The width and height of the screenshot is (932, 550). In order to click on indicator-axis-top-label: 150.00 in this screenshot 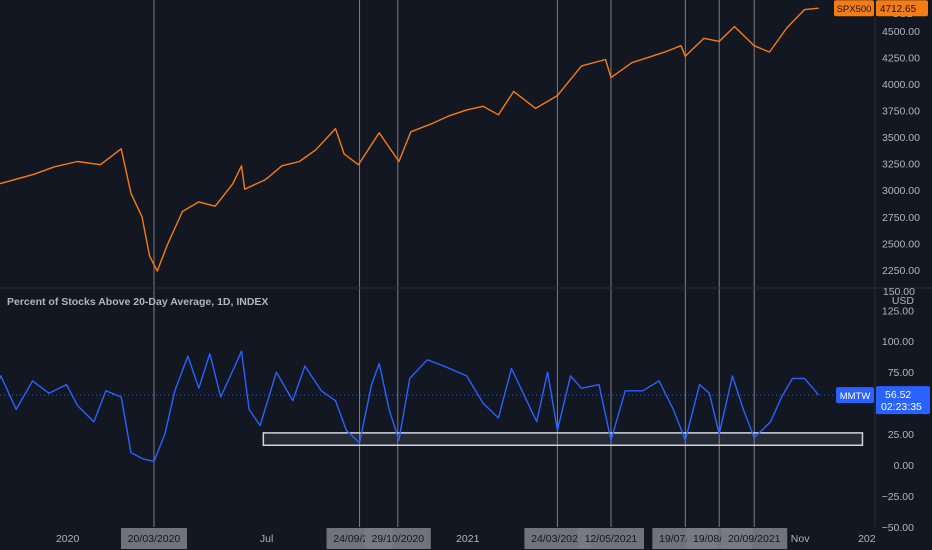, I will do `click(899, 292)`.